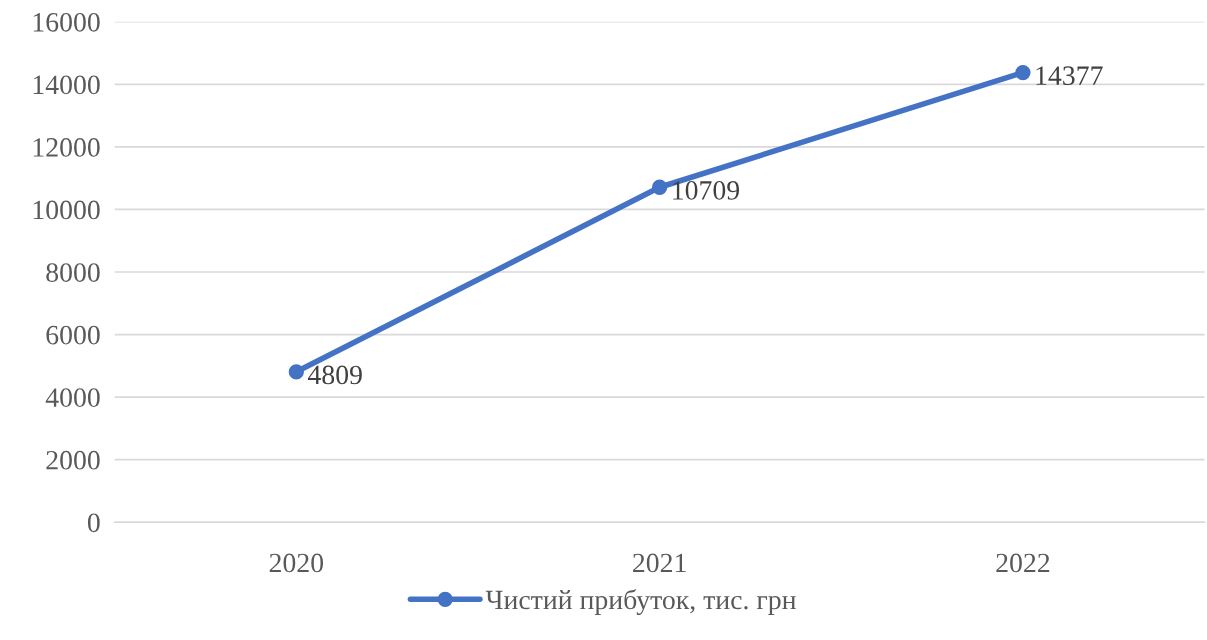 Image resolution: width=1207 pixels, height=640 pixels. I want to click on y-tick-label: 0, so click(93, 523).